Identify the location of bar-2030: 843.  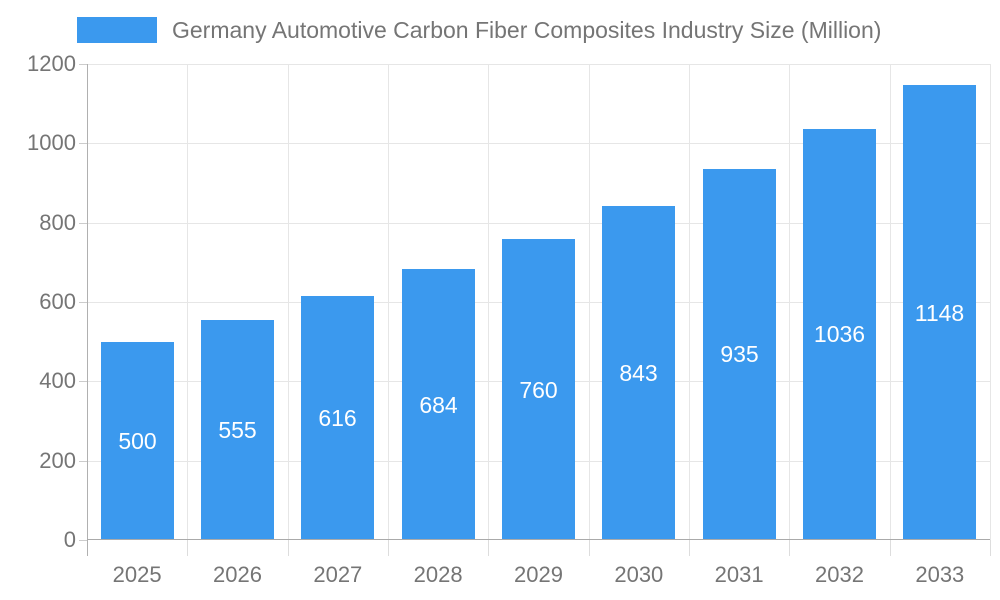
(638, 373).